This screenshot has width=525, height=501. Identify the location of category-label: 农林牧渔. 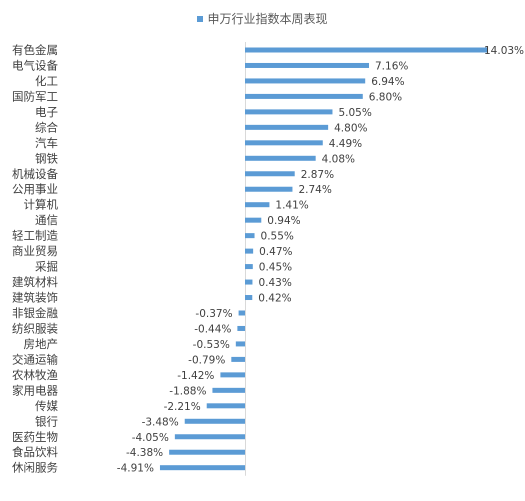
(35, 375).